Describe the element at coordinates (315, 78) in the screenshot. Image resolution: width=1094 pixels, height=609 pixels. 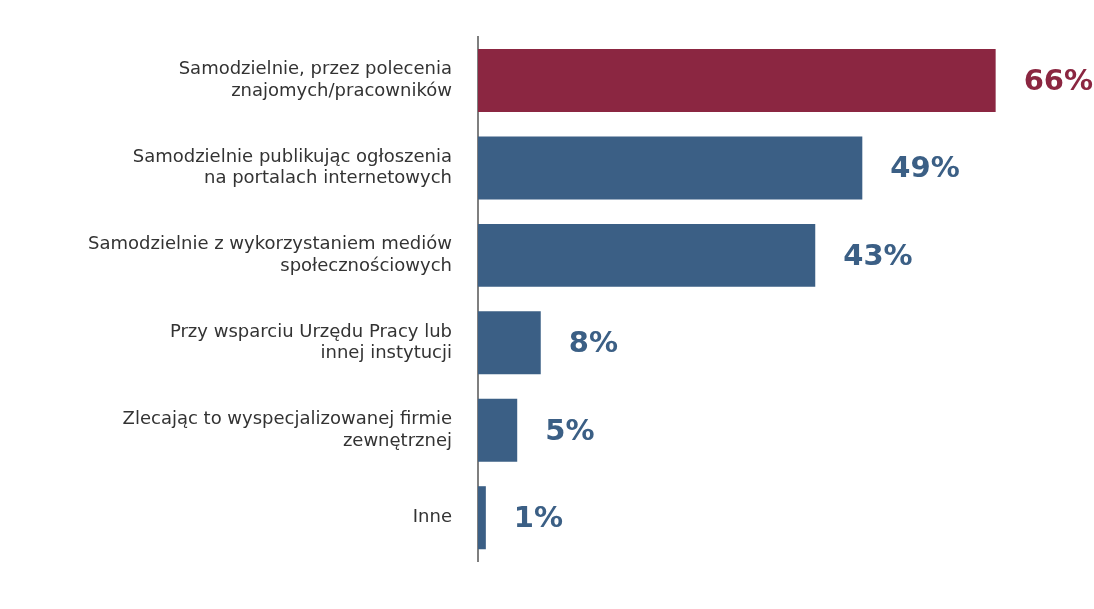
I see `y-tick-label: Samodzielnie, przez polecenia znajomych/pracowników` at that location.